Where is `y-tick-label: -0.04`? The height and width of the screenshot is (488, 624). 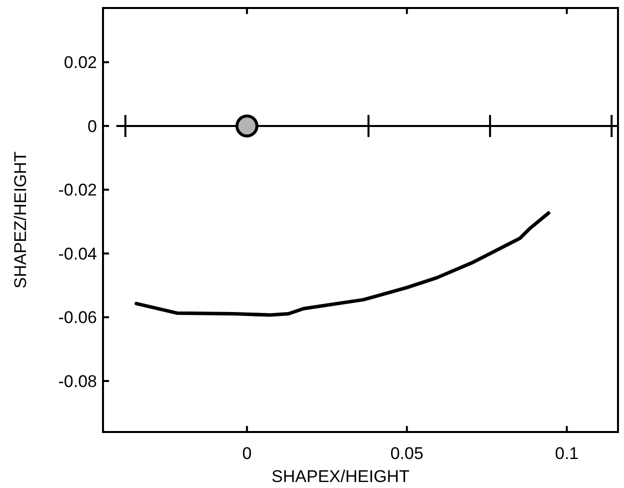 y-tick-label: -0.04 is located at coordinates (77, 254).